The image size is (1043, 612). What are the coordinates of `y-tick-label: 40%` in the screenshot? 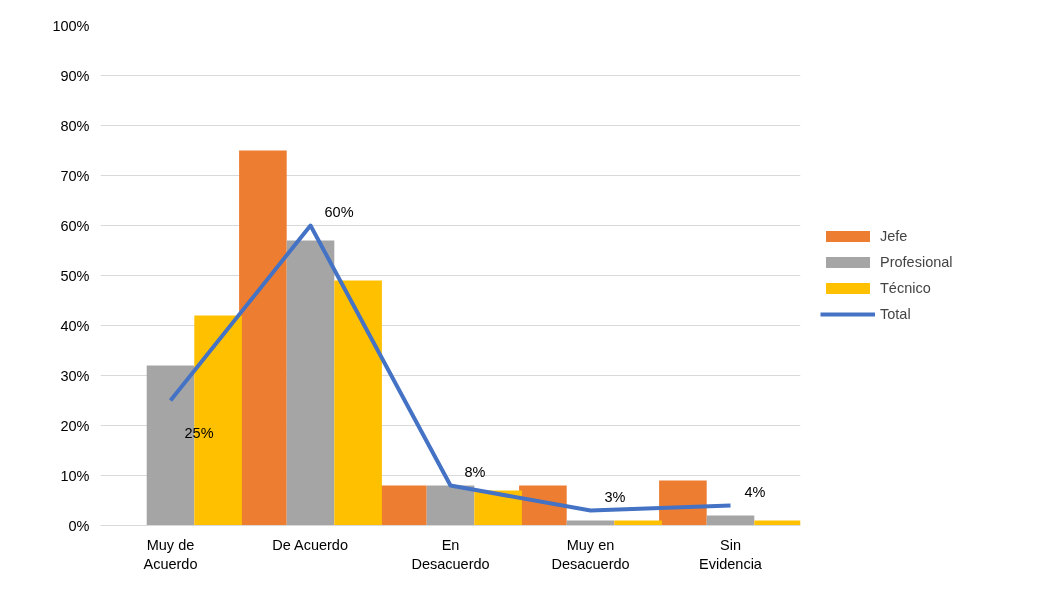 It's located at (75, 325).